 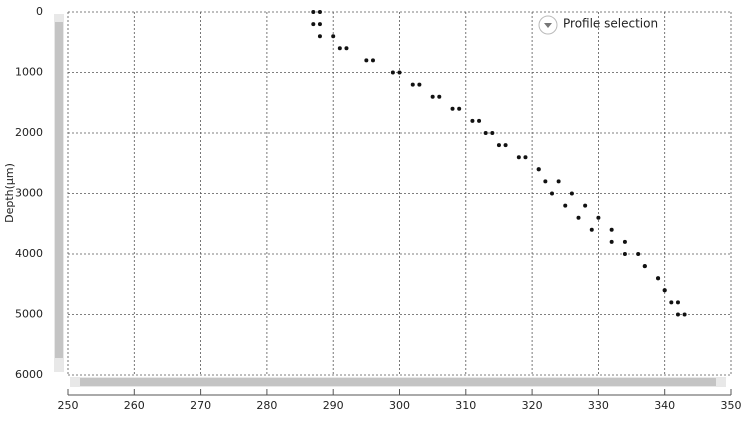 What do you see at coordinates (731, 405) in the screenshot?
I see `x-tick-label: 350` at bounding box center [731, 405].